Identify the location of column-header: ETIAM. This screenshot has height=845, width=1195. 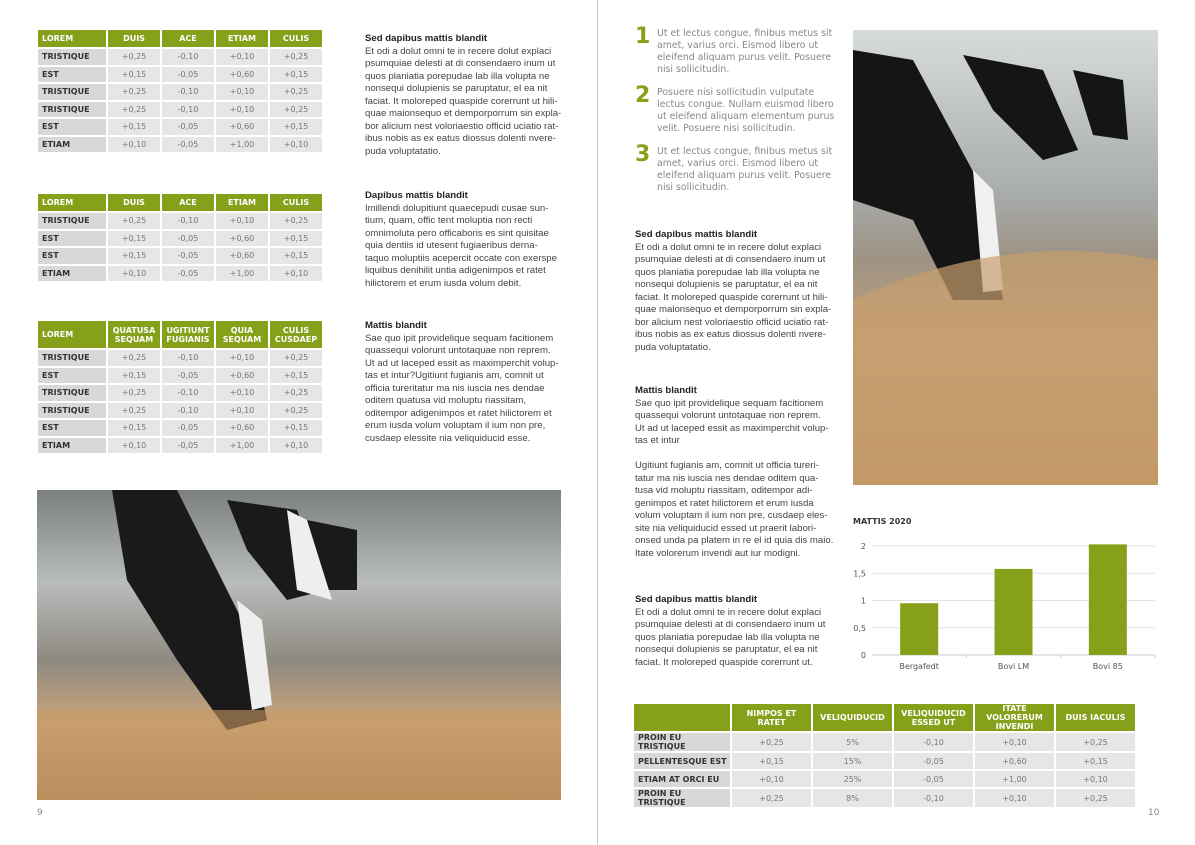
(242, 202).